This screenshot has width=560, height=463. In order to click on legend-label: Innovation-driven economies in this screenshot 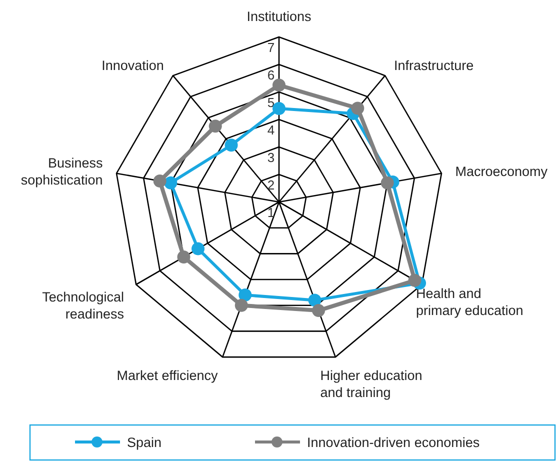, I will do `click(393, 442)`.